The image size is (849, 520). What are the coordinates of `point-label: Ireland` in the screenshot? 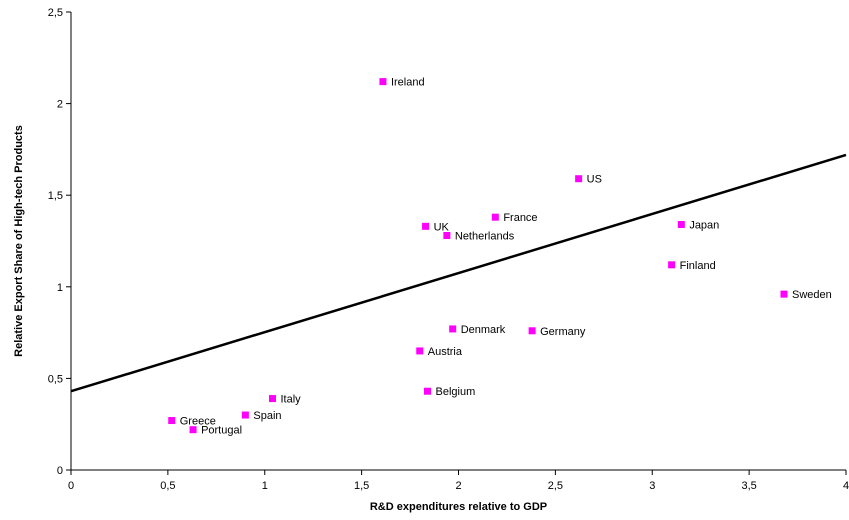 It's located at (408, 83).